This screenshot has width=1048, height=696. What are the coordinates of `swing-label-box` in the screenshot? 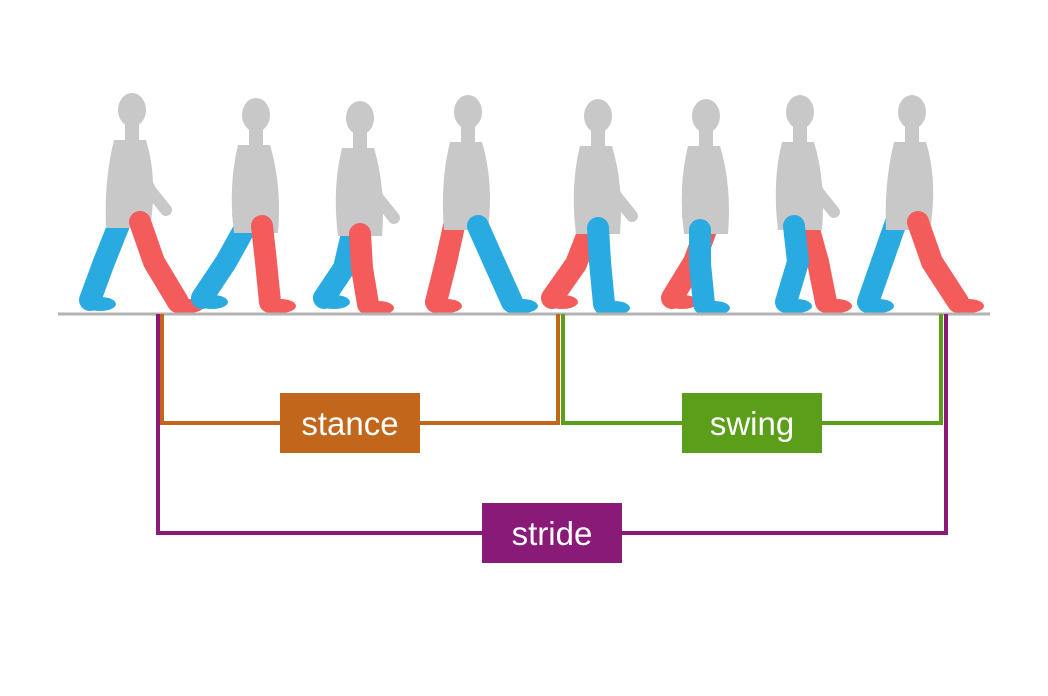 It's located at (752, 423).